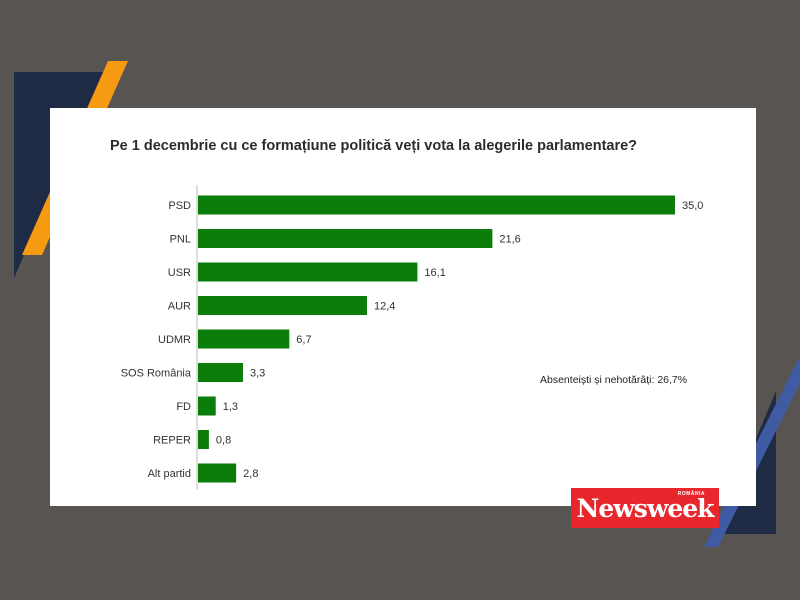 Image resolution: width=800 pixels, height=600 pixels. What do you see at coordinates (183, 407) in the screenshot?
I see `category-label-fd: FD` at bounding box center [183, 407].